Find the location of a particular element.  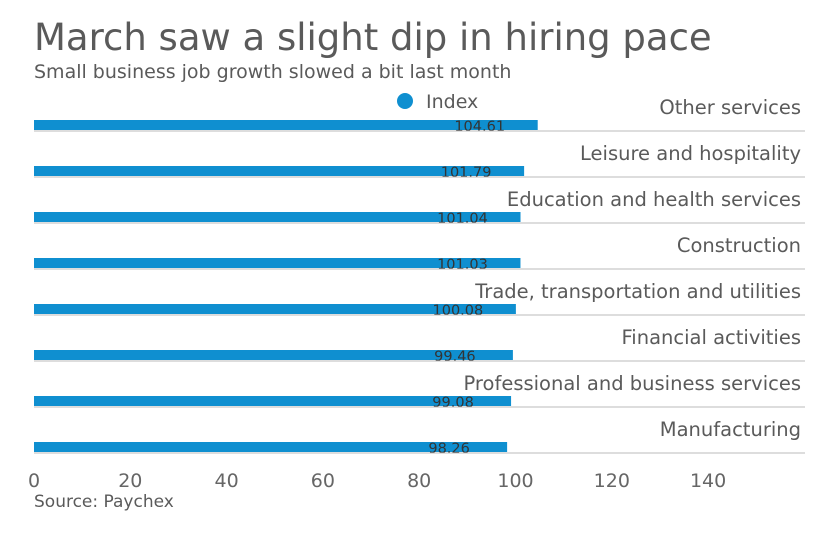

x-tick-label: 80 is located at coordinates (419, 481).